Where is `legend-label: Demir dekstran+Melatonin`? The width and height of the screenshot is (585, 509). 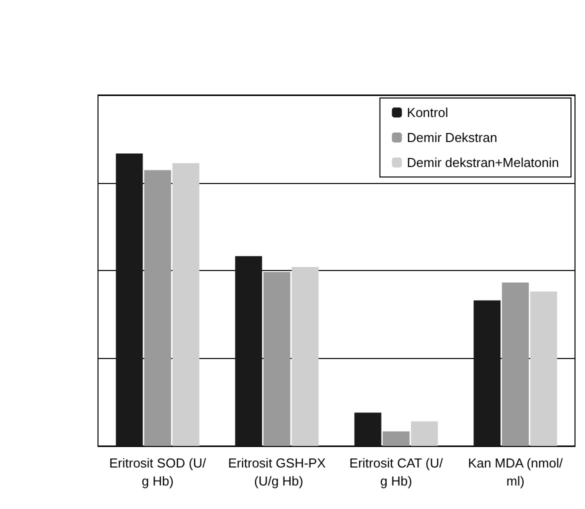
legend-label: Demir dekstran+Melatonin is located at coordinates (483, 162).